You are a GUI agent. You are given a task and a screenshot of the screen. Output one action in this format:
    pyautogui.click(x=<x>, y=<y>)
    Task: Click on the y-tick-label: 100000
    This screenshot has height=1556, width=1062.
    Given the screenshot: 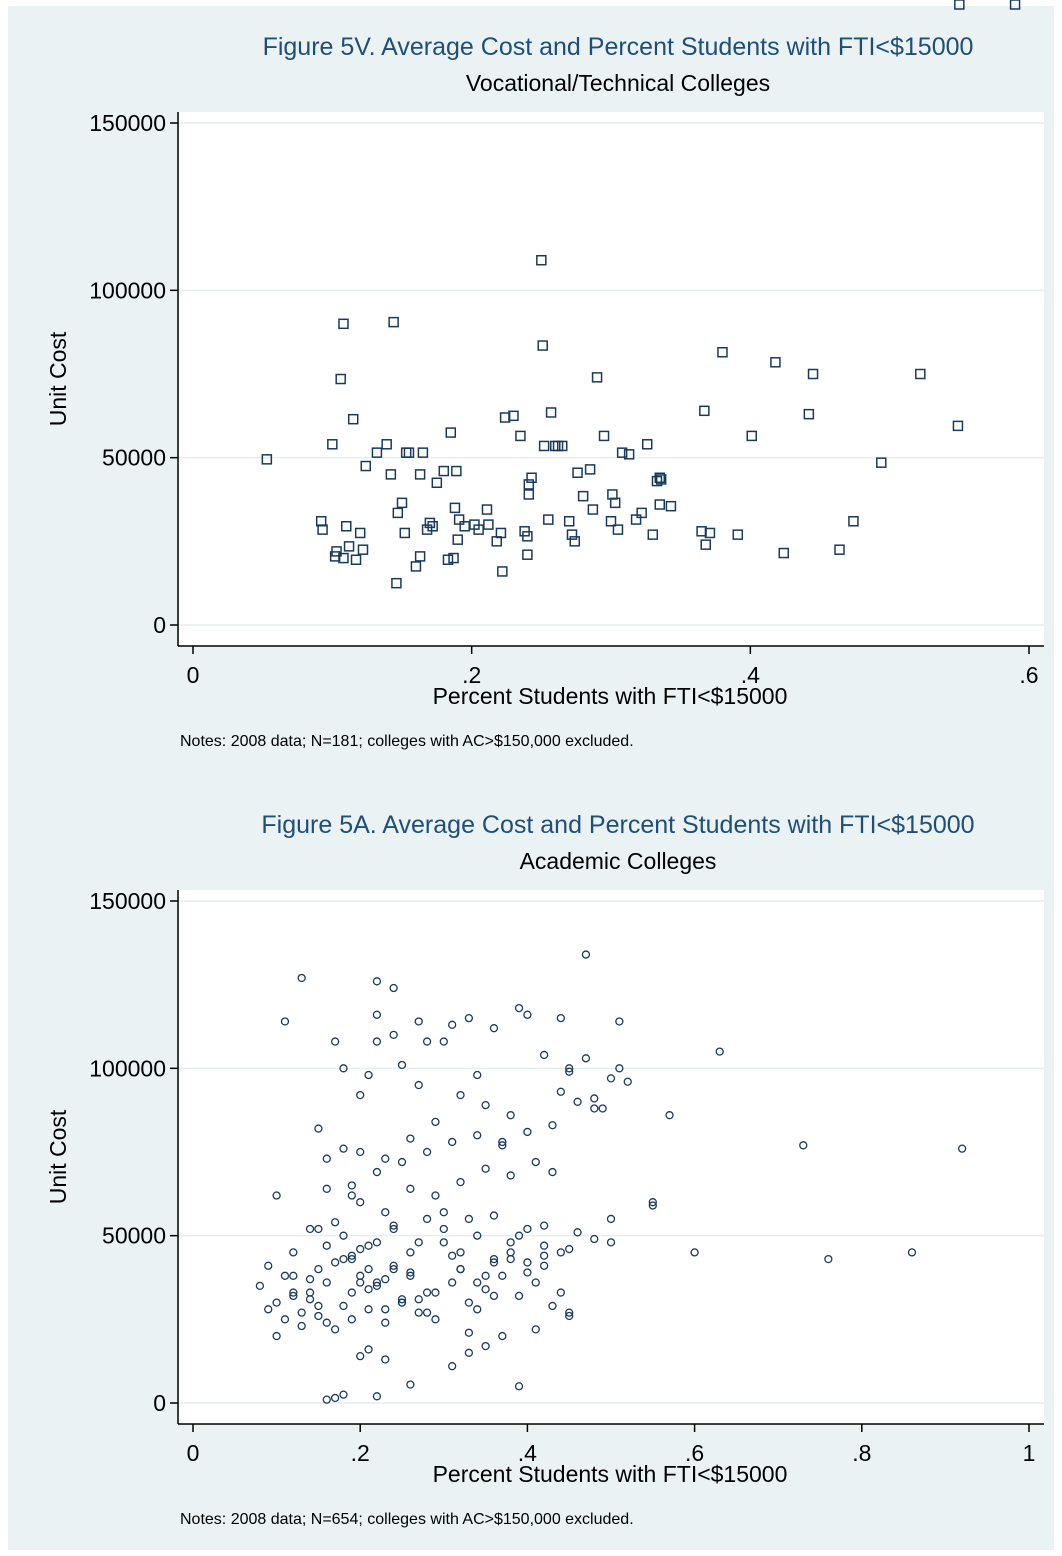 What is the action you would take?
    pyautogui.click(x=127, y=1068)
    